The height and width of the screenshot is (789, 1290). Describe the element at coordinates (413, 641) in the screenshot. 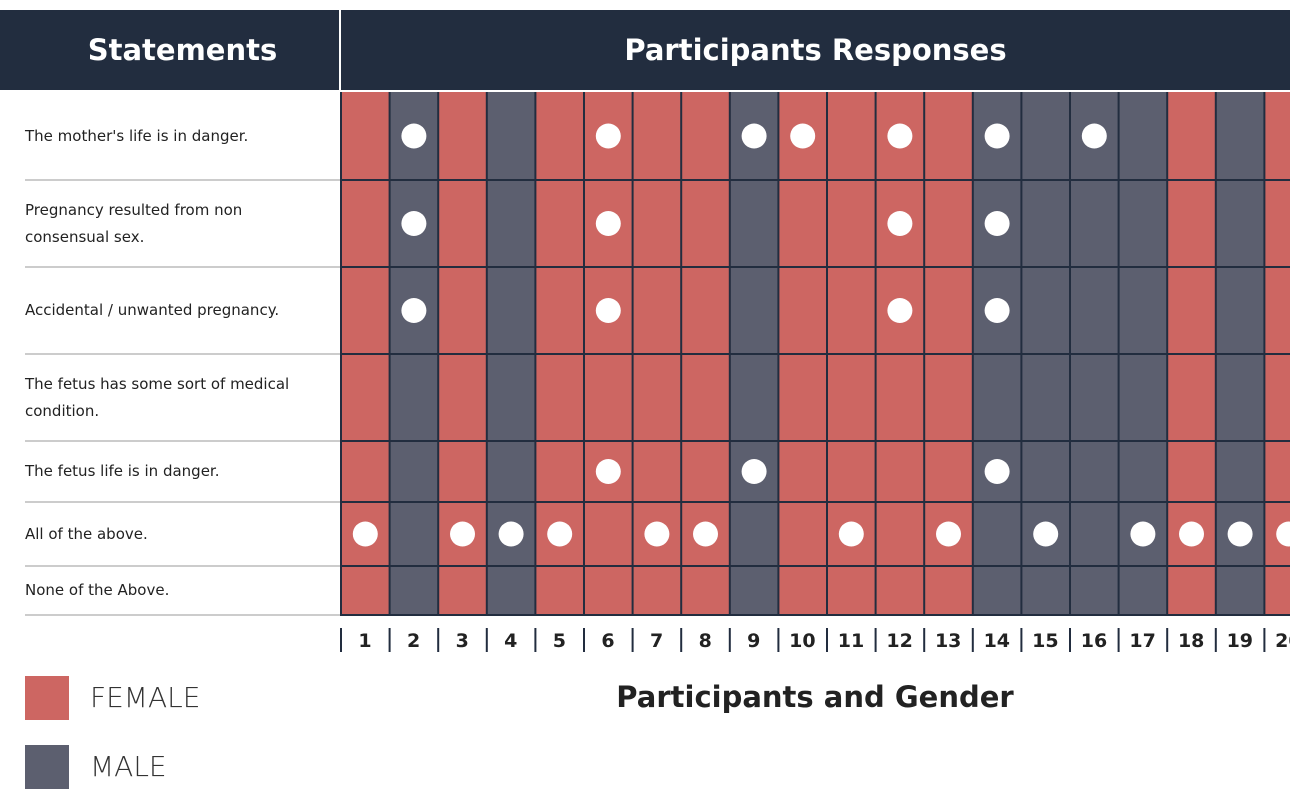

I see `participant-number: 2` at that location.